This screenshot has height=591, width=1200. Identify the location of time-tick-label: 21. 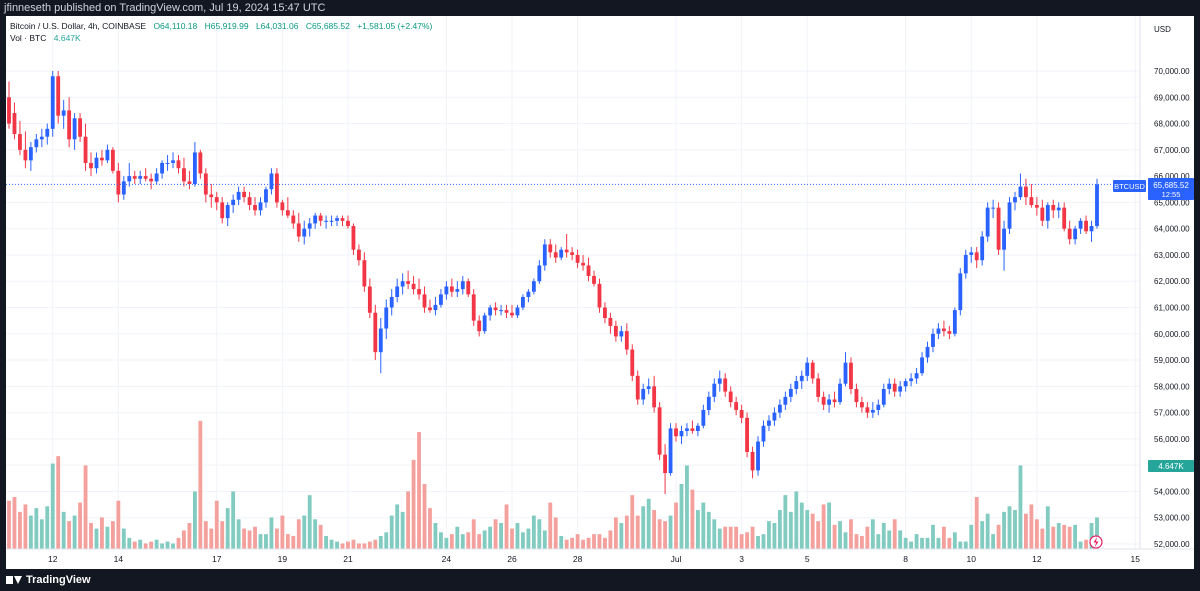
(348, 559).